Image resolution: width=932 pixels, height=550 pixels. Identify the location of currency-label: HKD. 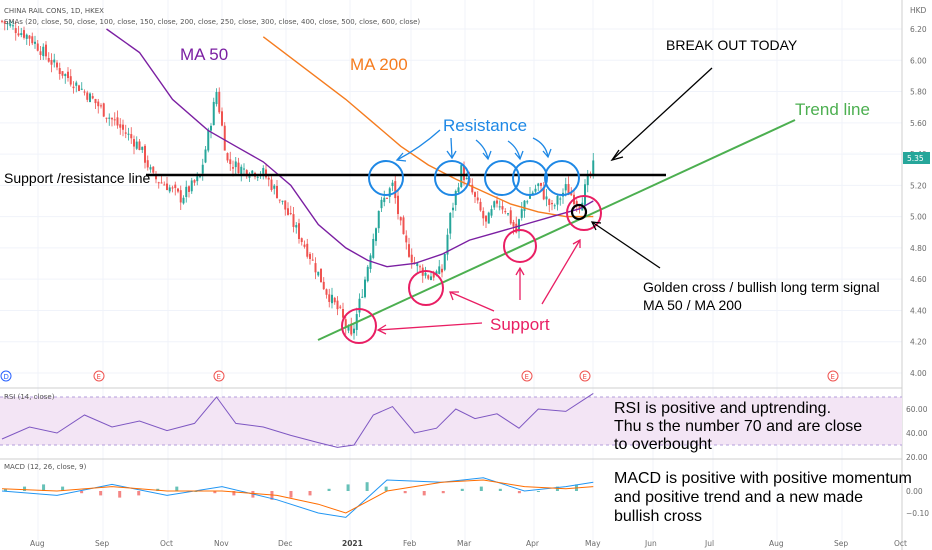
(918, 10).